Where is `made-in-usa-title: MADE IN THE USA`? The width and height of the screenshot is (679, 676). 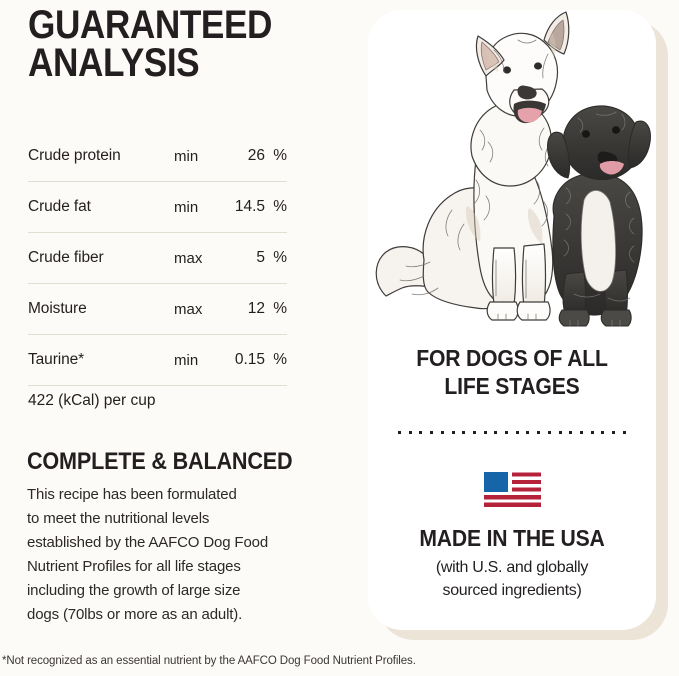
made-in-usa-title: MADE IN THE USA is located at coordinates (512, 538).